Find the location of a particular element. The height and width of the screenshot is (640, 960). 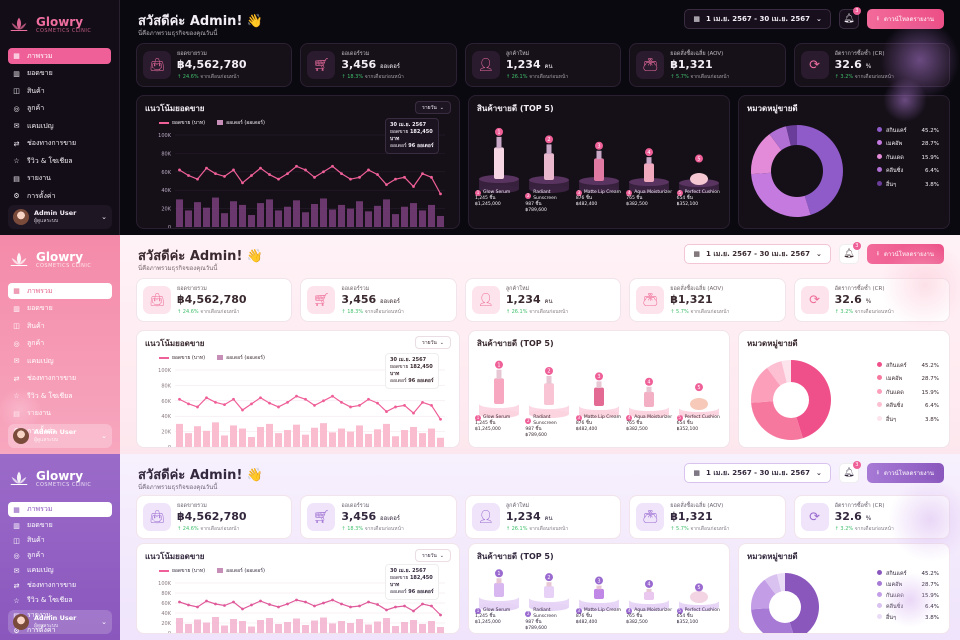

period-select: รายวัน ⌄ is located at coordinates (433, 342).